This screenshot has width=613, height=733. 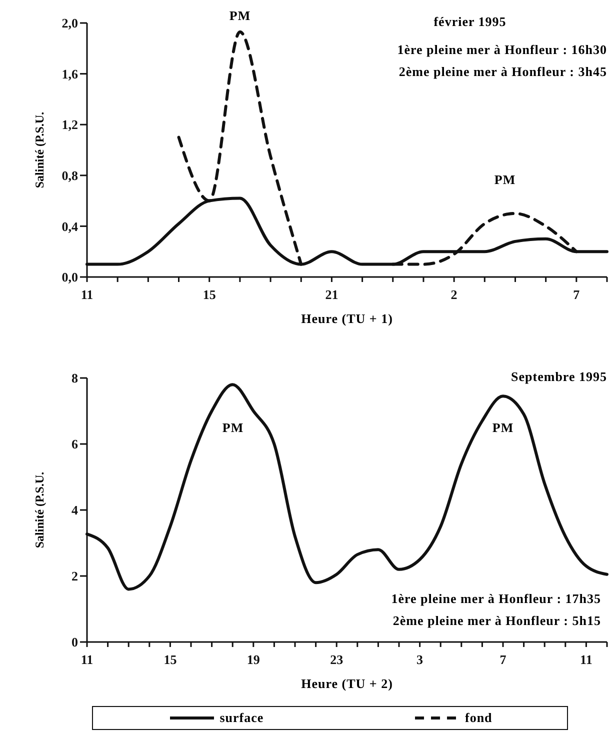 What do you see at coordinates (454, 294) in the screenshot?
I see `x-tick-label: 2` at bounding box center [454, 294].